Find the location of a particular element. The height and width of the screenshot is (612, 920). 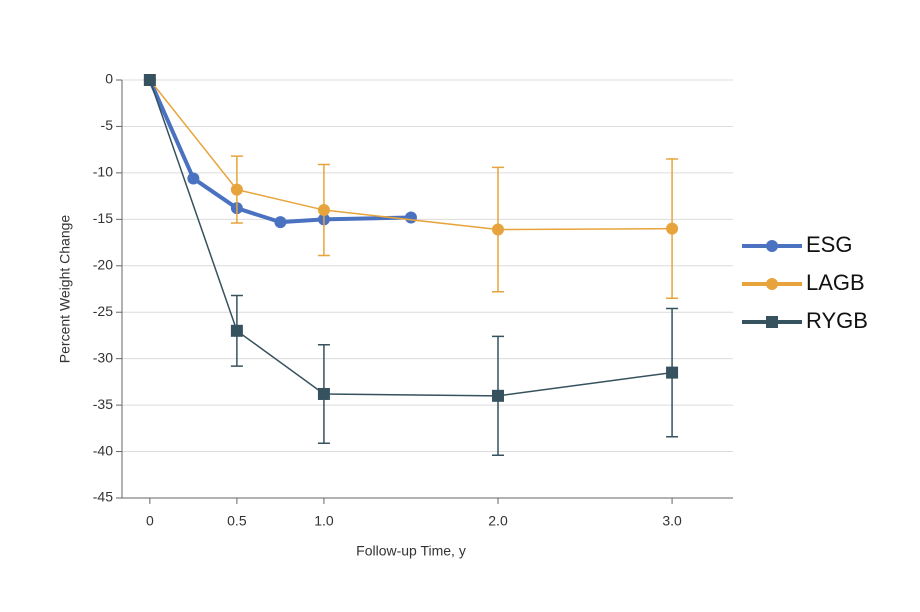

y-tick-label: -5 is located at coordinates (107, 125).